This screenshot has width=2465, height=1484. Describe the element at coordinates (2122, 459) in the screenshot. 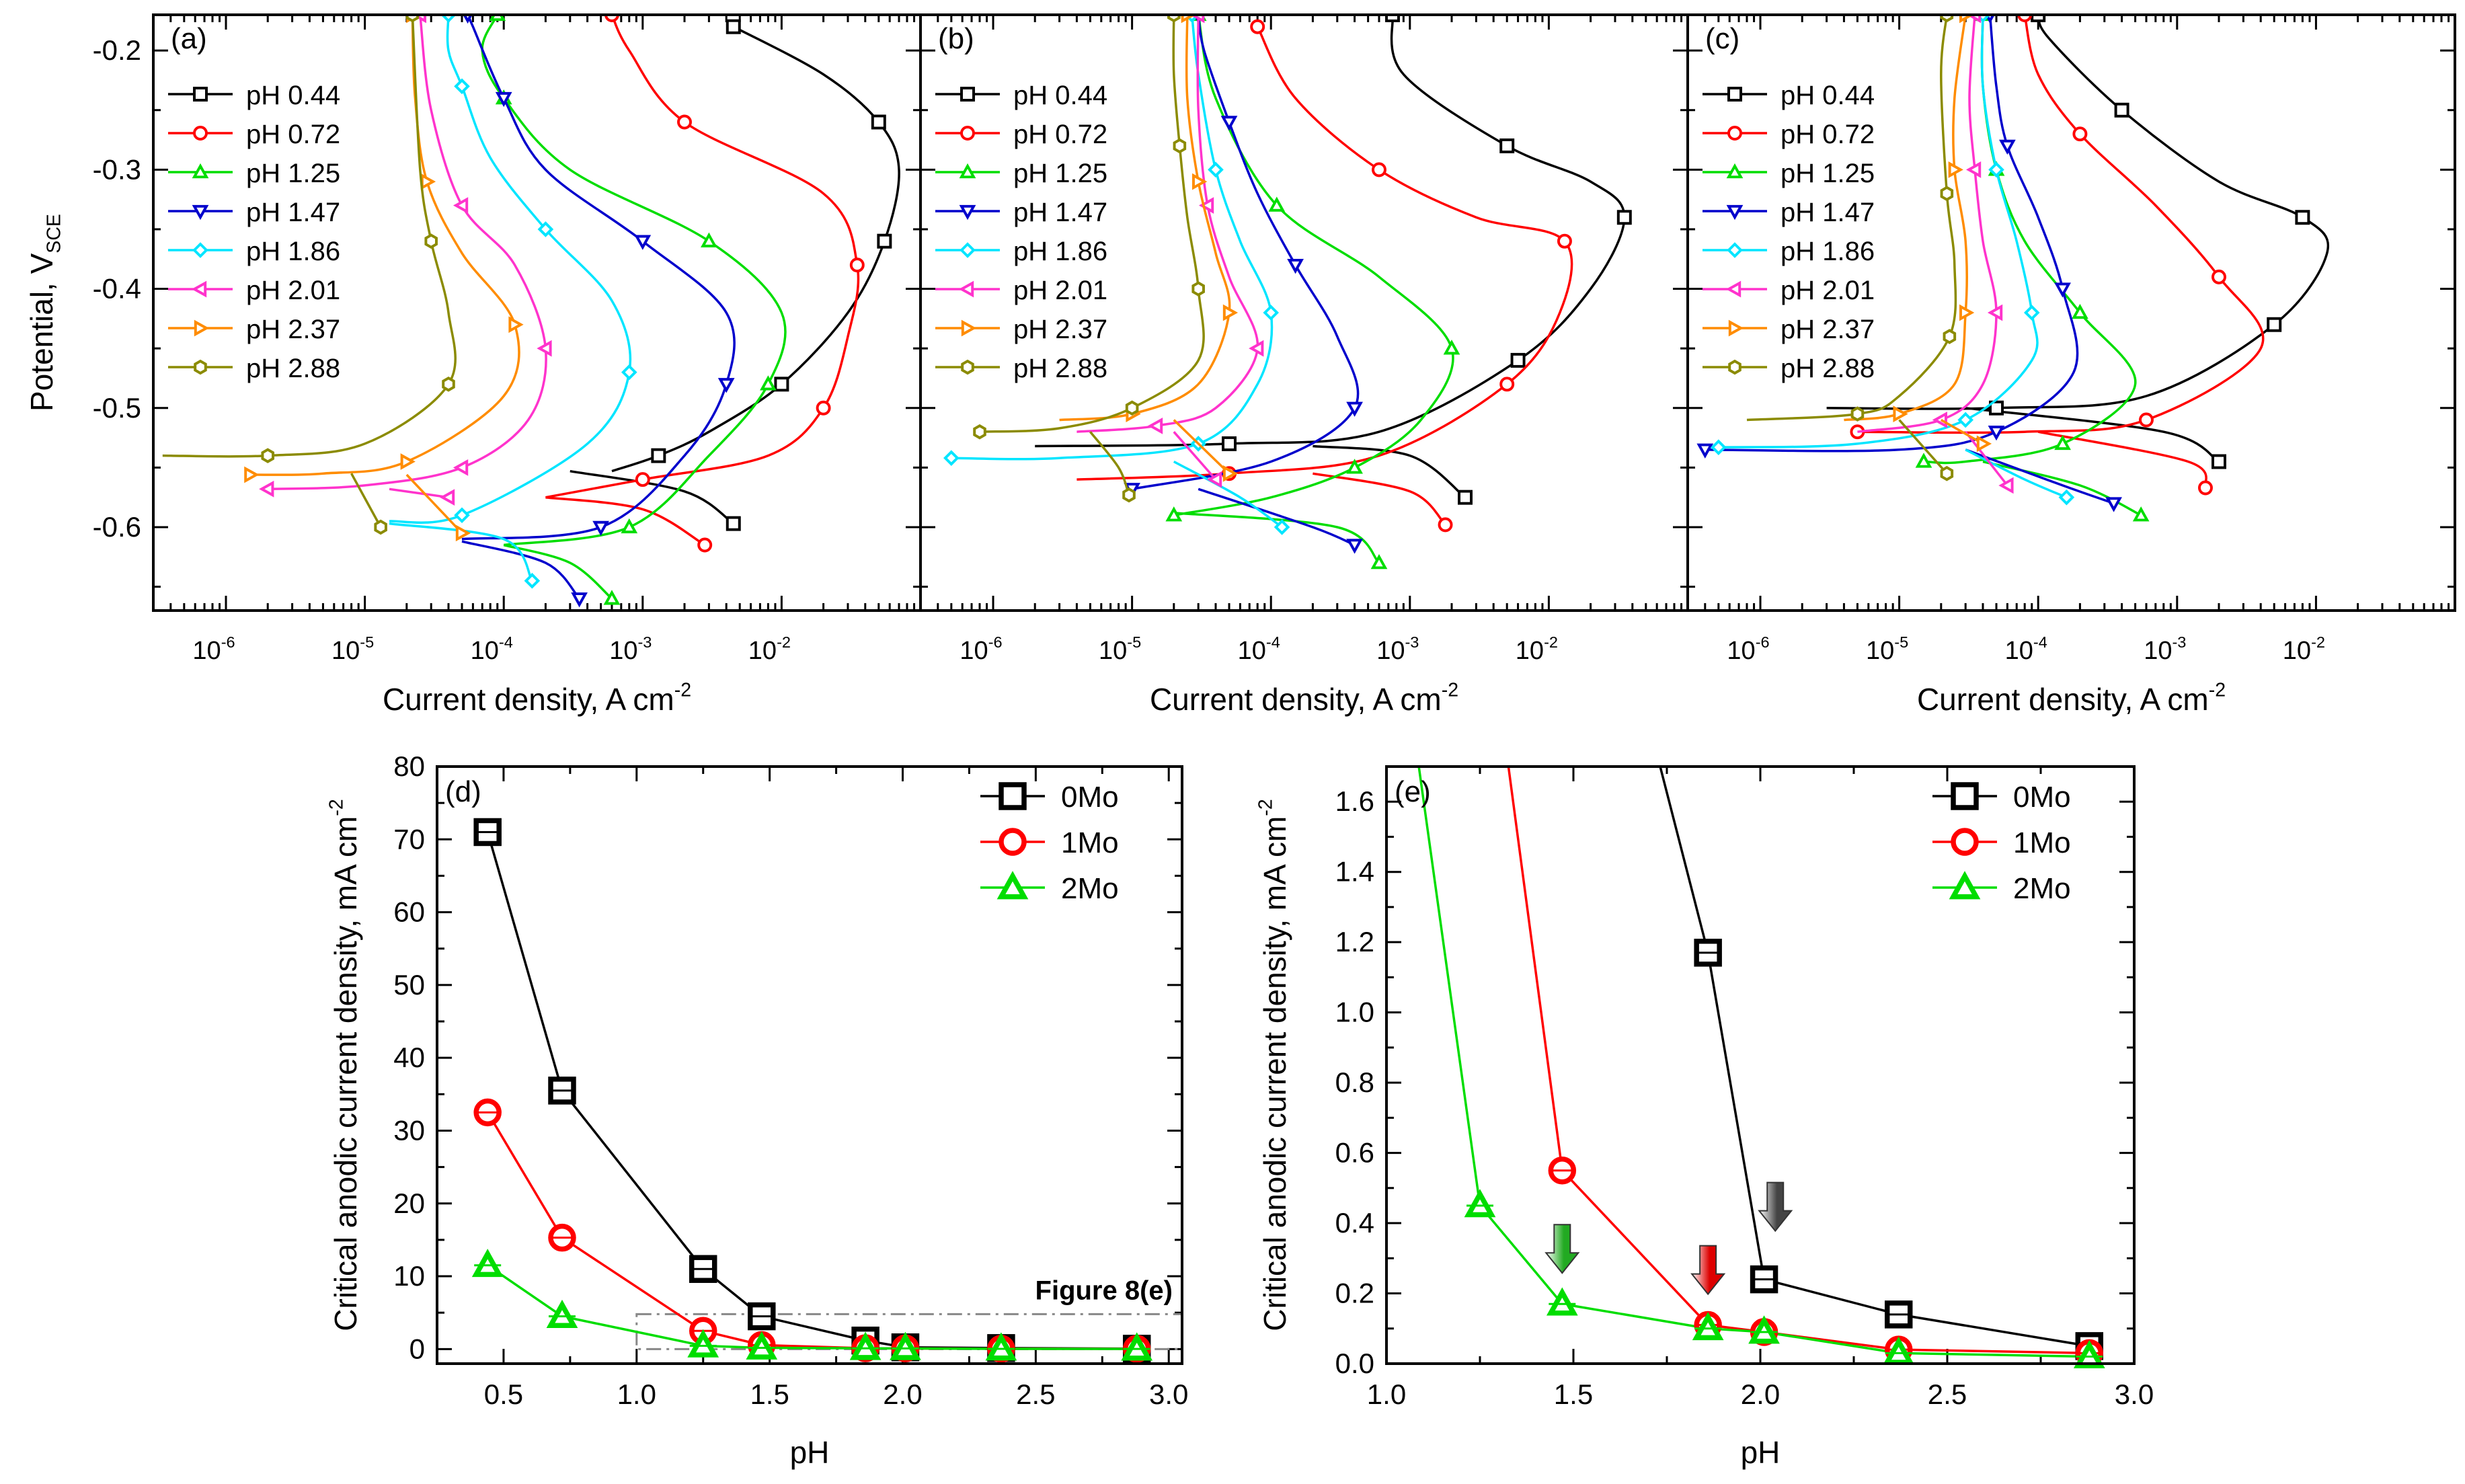

I see `series-cathodic-line` at that location.